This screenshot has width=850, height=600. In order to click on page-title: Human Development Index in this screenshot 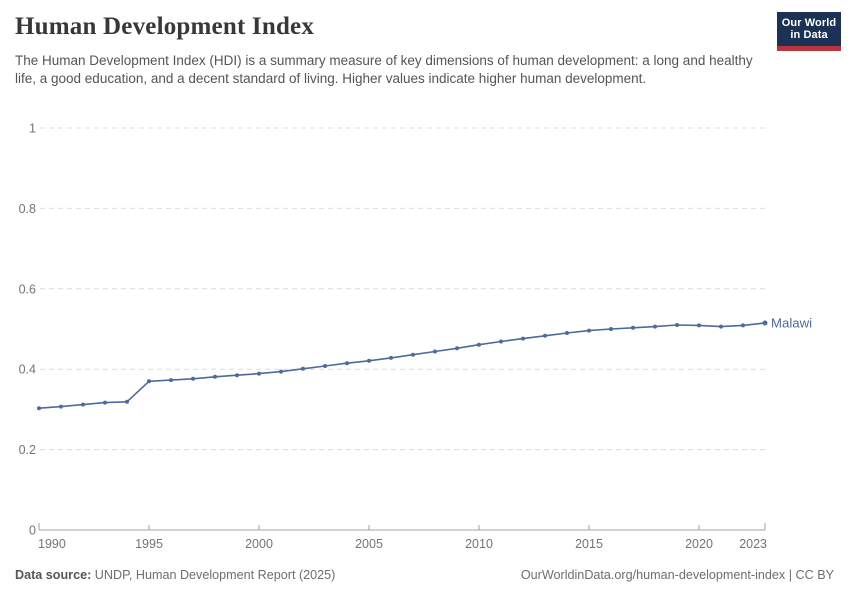, I will do `click(165, 26)`.